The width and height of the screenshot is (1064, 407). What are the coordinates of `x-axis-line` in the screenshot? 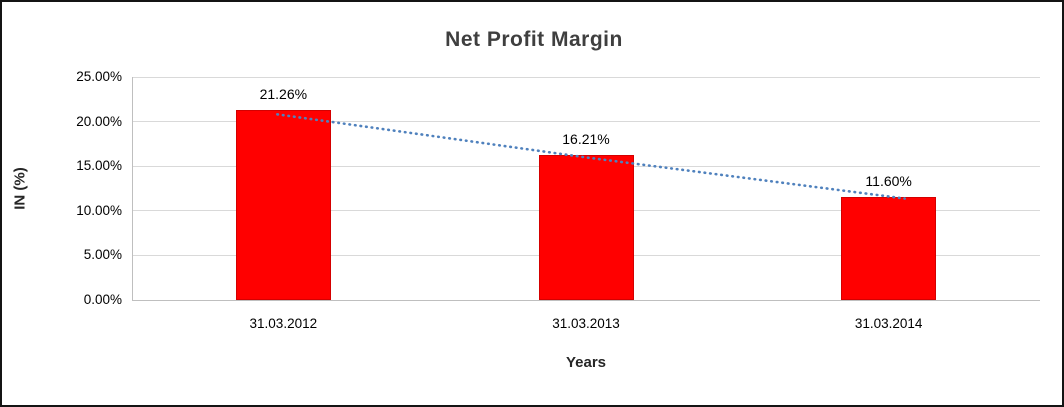 It's located at (586, 300).